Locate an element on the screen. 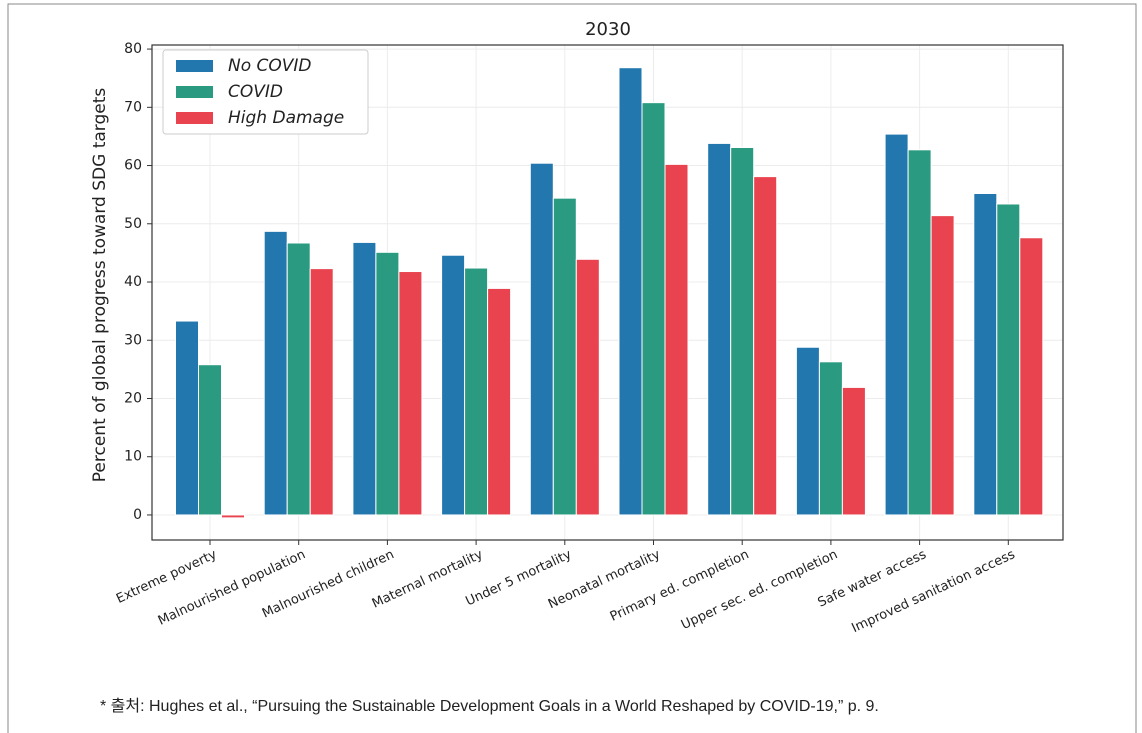 This screenshot has width=1142, height=733. y-tick-label: 30 is located at coordinates (133, 340).